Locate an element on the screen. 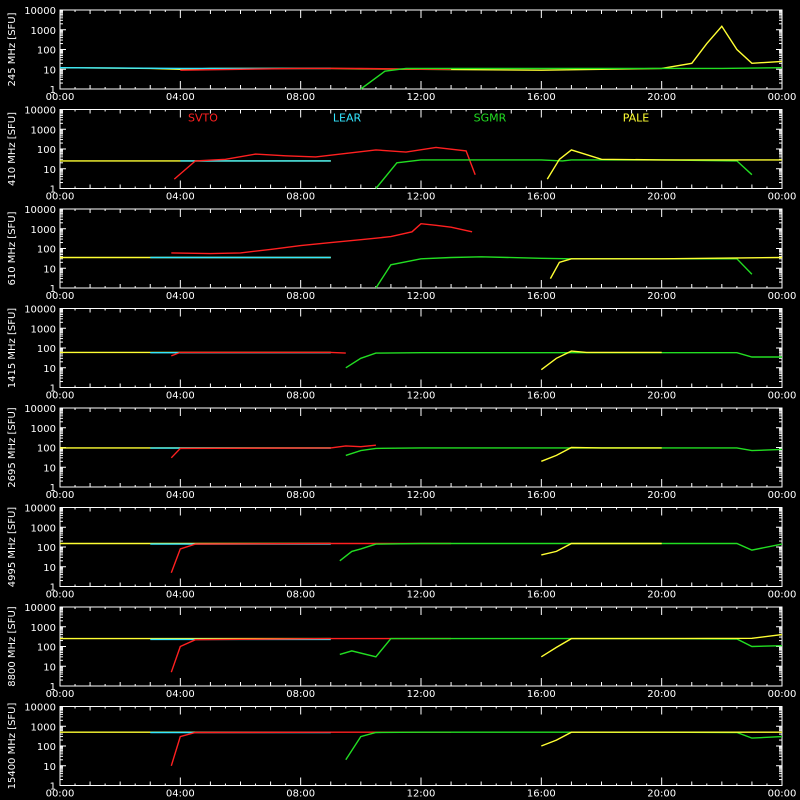  y-axis-label: 1415 MHz [SFU] is located at coordinates (12, 348).